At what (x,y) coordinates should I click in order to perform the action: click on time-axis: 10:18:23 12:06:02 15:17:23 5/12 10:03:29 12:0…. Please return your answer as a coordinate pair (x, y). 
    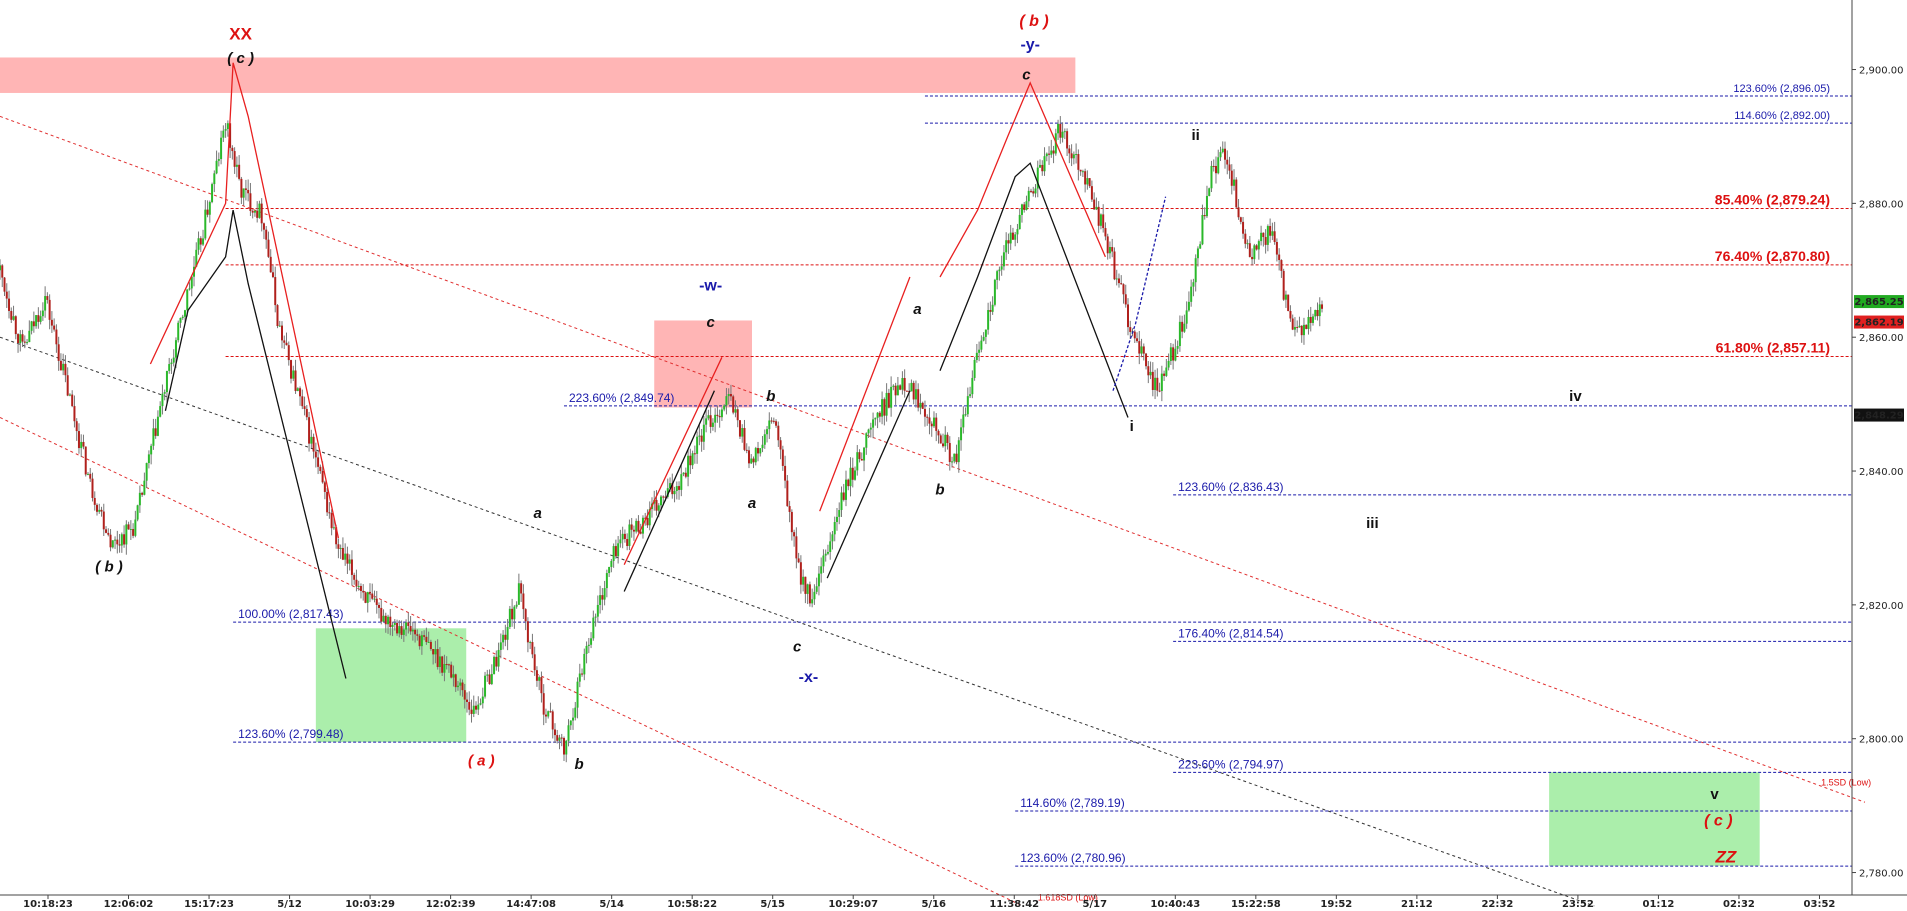
    Looking at the image, I should click on (929, 902).